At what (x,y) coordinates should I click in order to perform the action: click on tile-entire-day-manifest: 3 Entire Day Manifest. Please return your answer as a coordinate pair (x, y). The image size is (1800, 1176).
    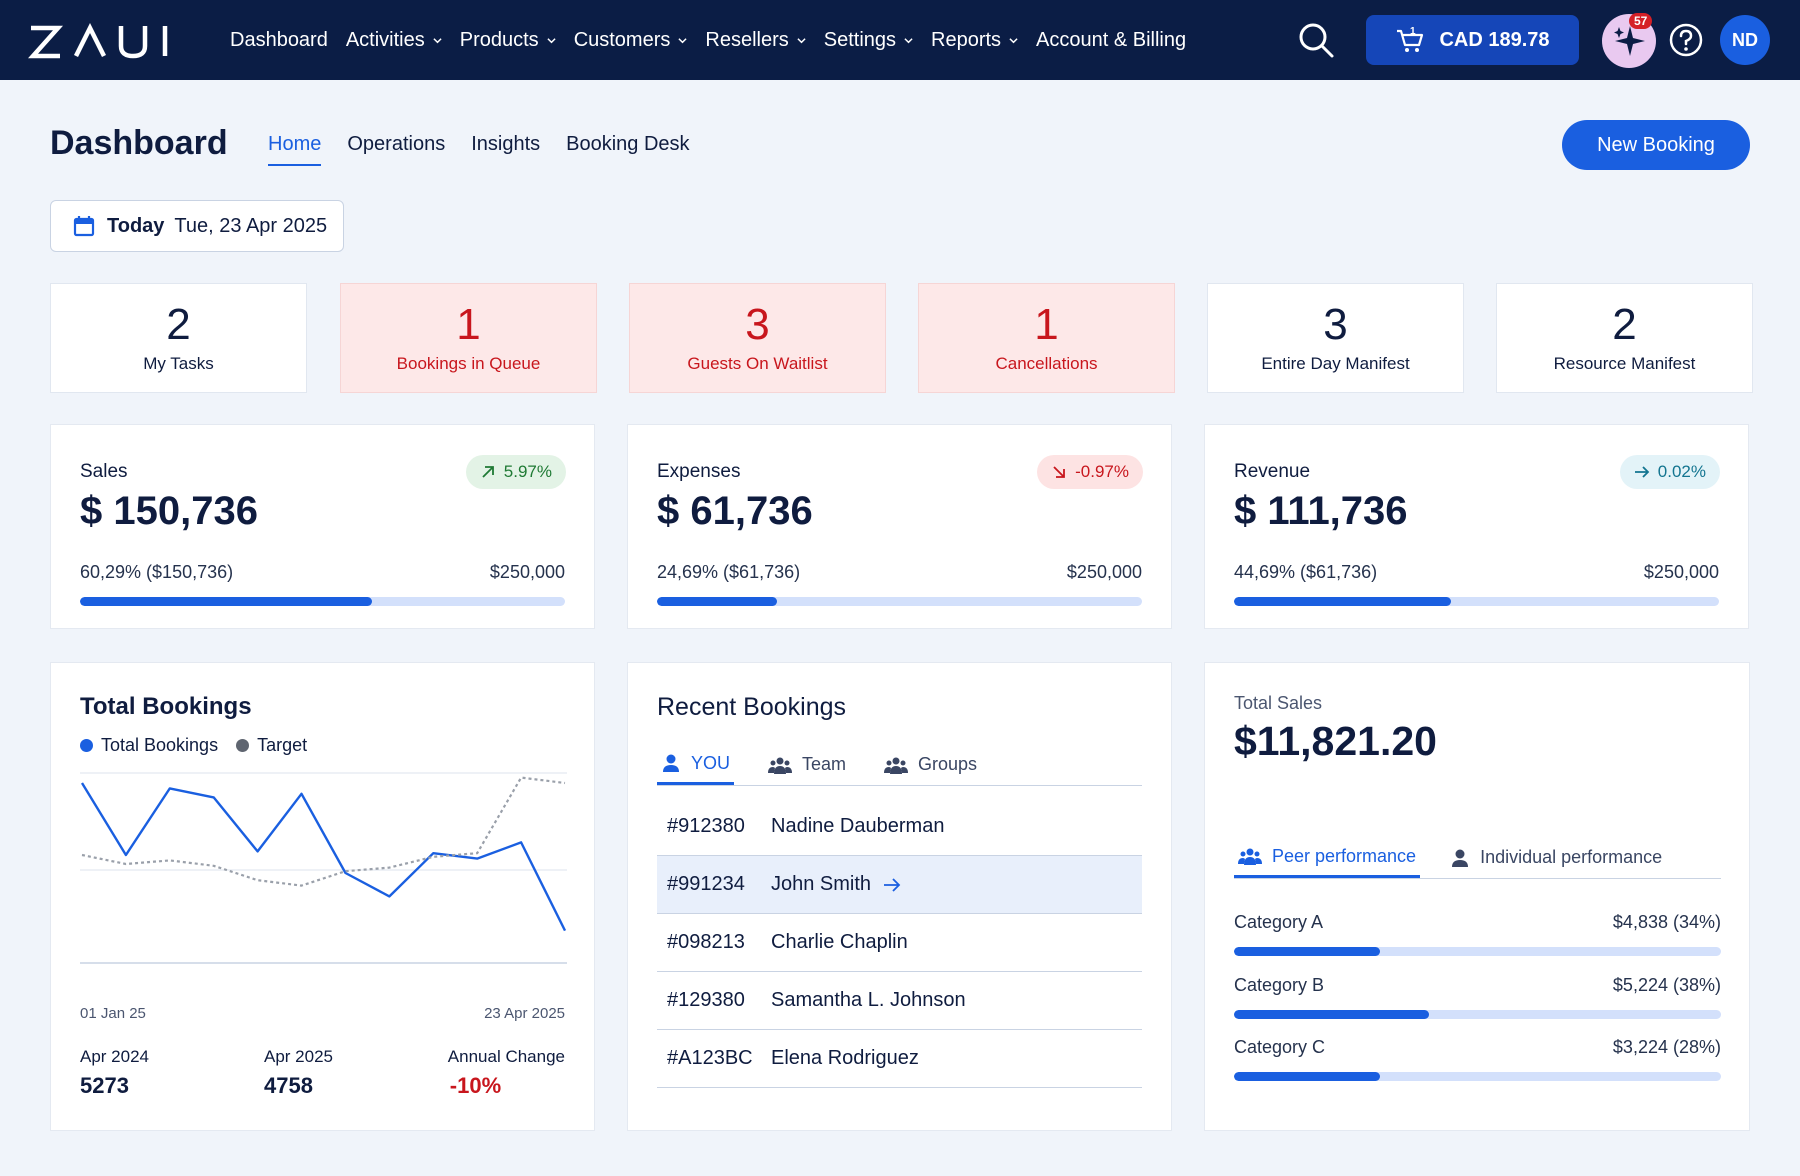
    Looking at the image, I should click on (1335, 338).